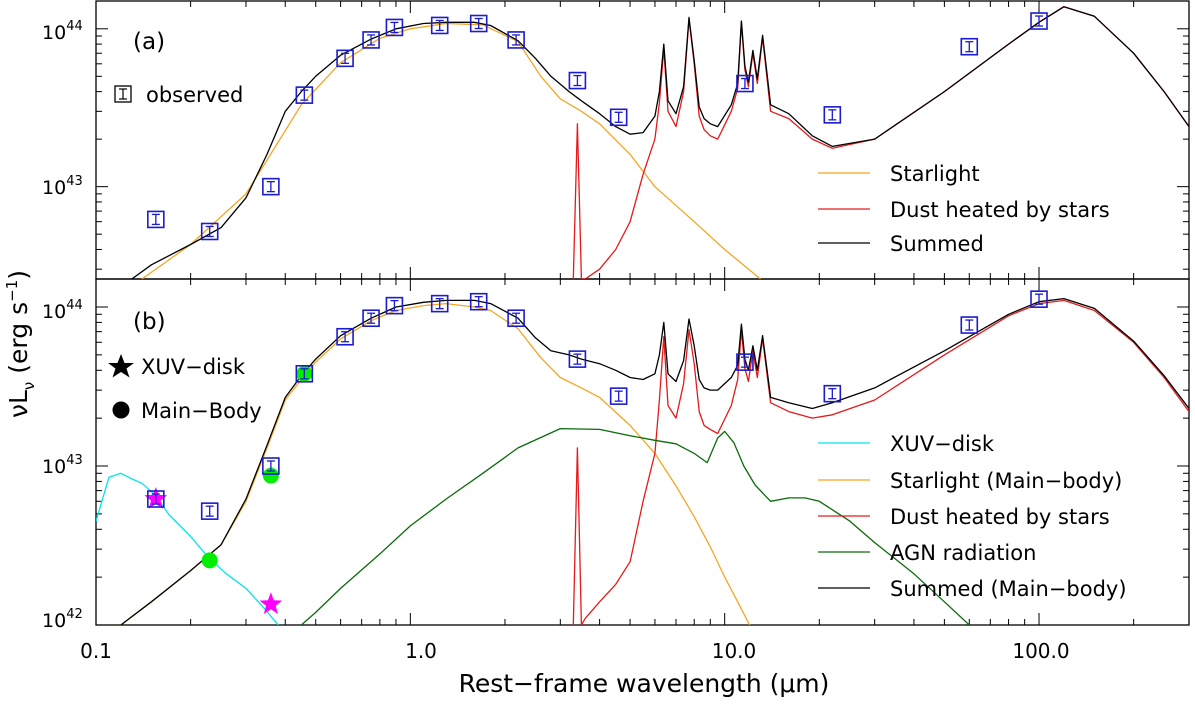 The width and height of the screenshot is (1195, 707). I want to click on main-body-point, so click(209, 560).